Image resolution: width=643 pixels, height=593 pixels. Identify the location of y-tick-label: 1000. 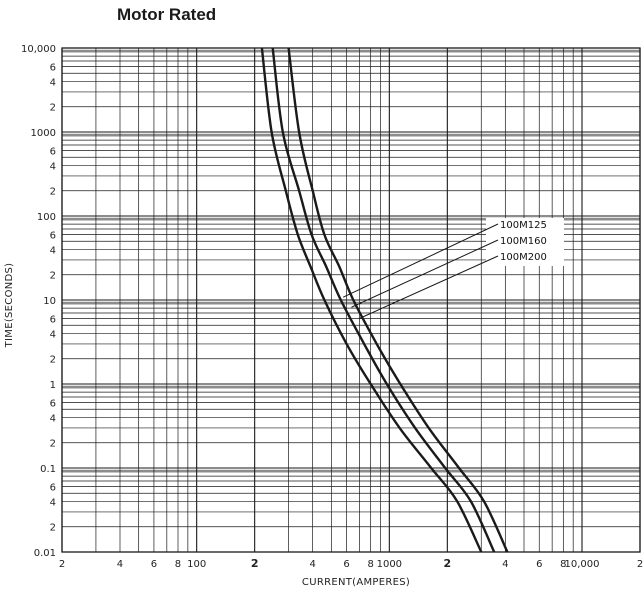
(43, 133).